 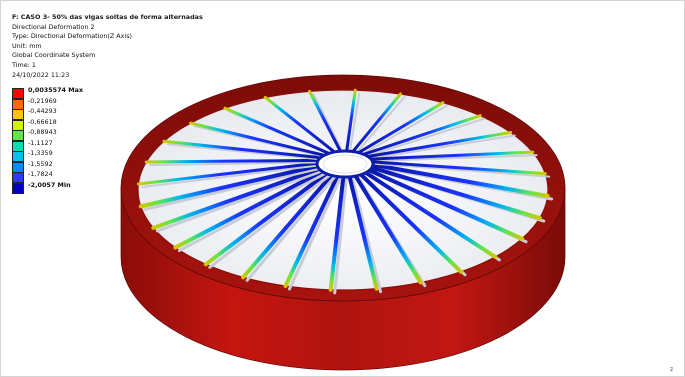 I want to click on legend-swatch, so click(x=18, y=188).